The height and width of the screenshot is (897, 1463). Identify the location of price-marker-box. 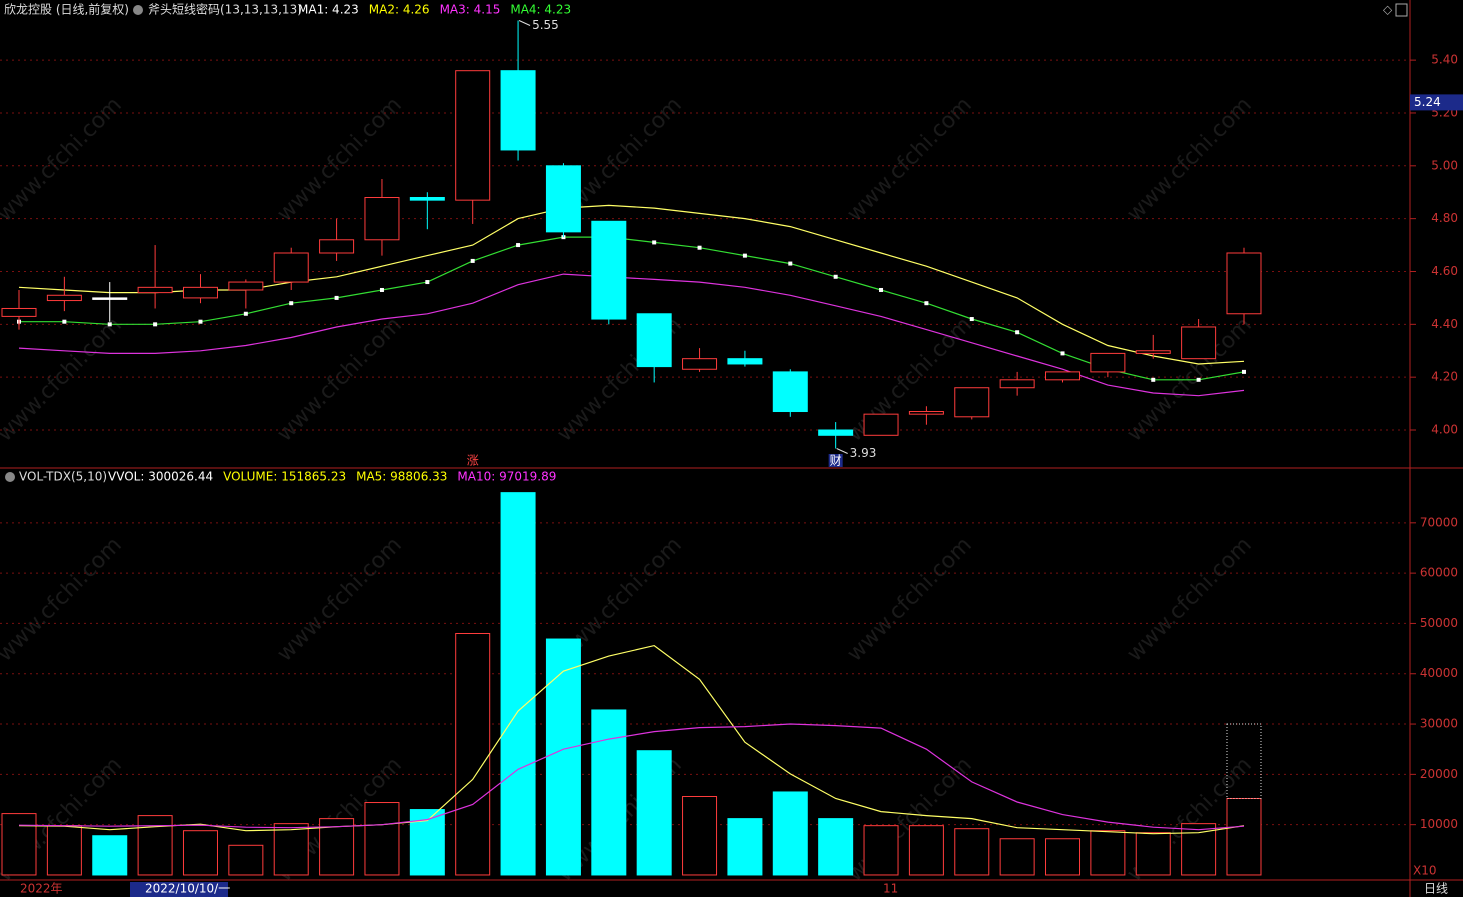
(1436, 102).